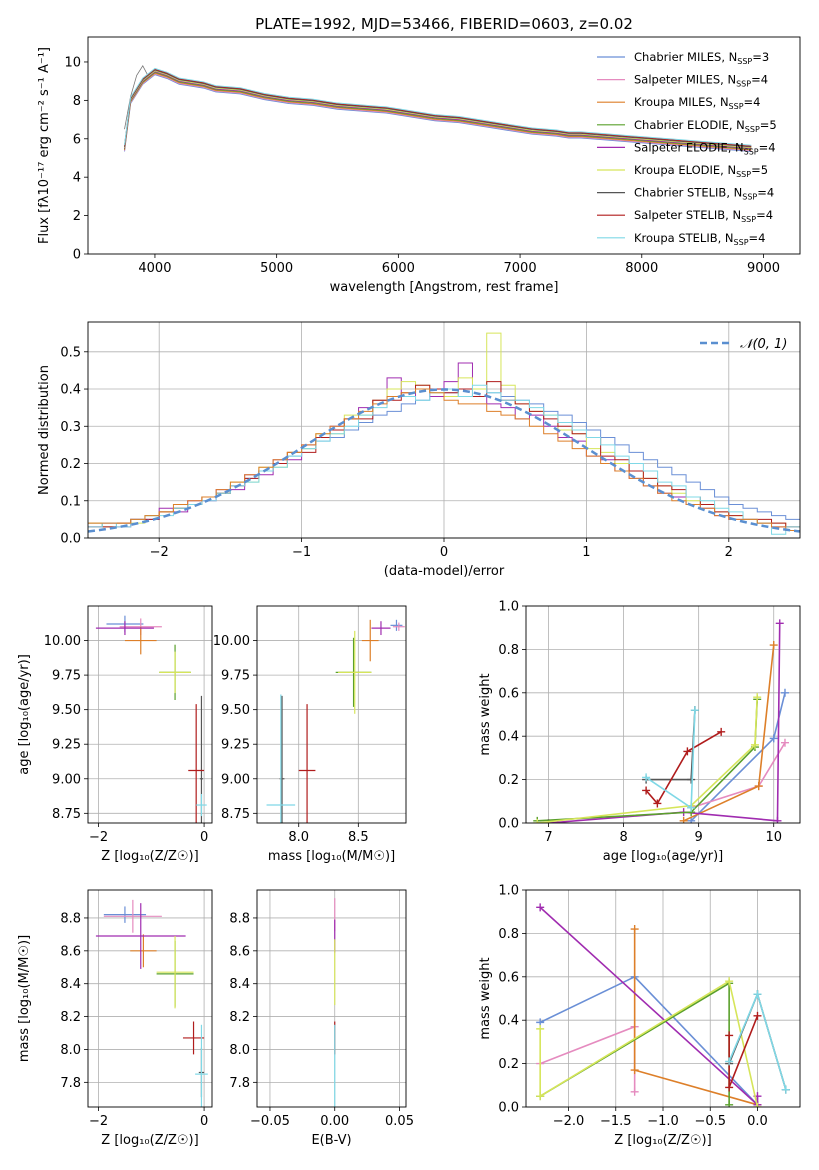 The width and height of the screenshot is (819, 1170). I want to click on x-tick-label: −0.5, so click(710, 1121).